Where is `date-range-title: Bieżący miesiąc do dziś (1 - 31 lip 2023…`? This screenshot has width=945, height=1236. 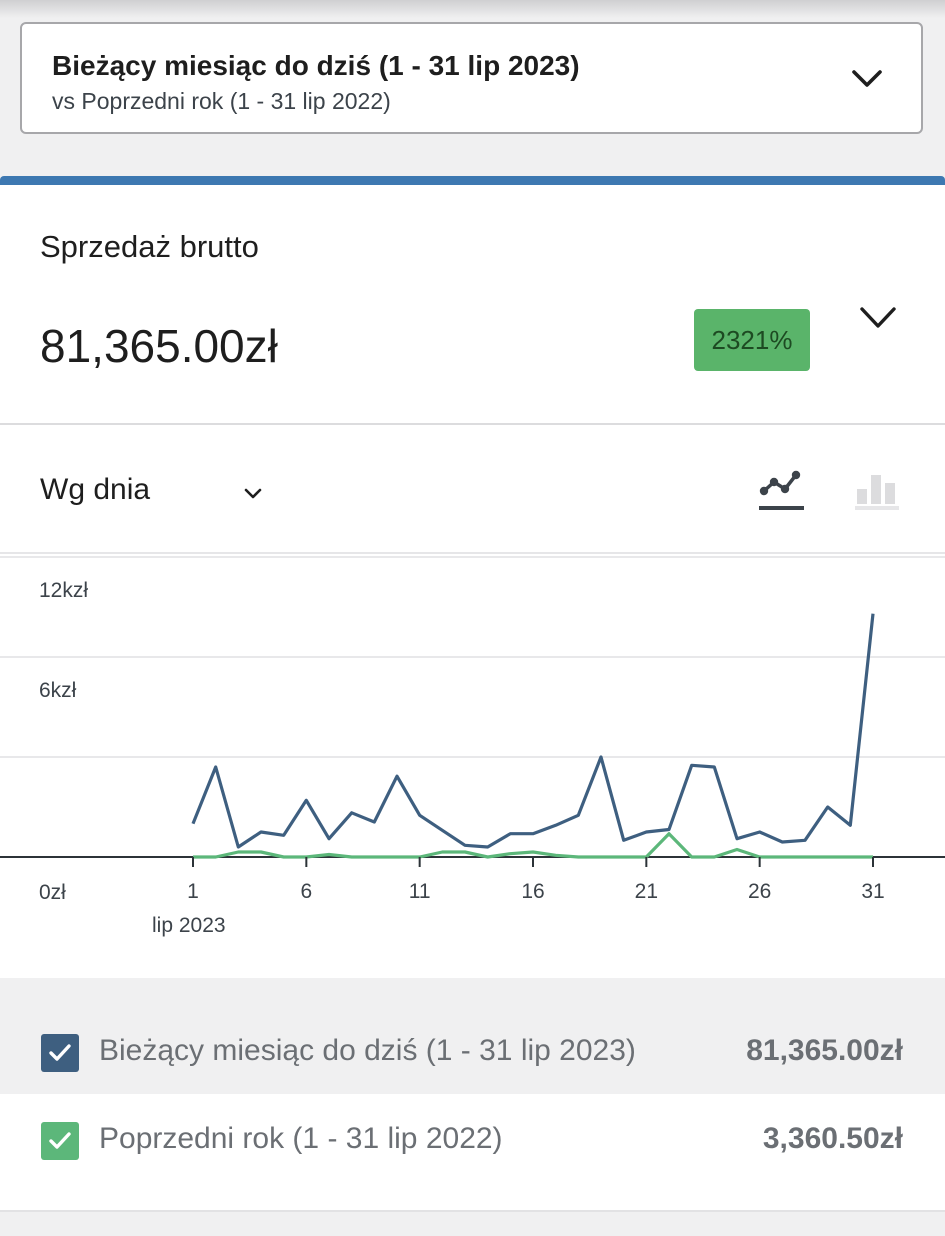
date-range-title: Bieżący miesiąc do dziś (1 - 31 lip 2023… is located at coordinates (316, 65).